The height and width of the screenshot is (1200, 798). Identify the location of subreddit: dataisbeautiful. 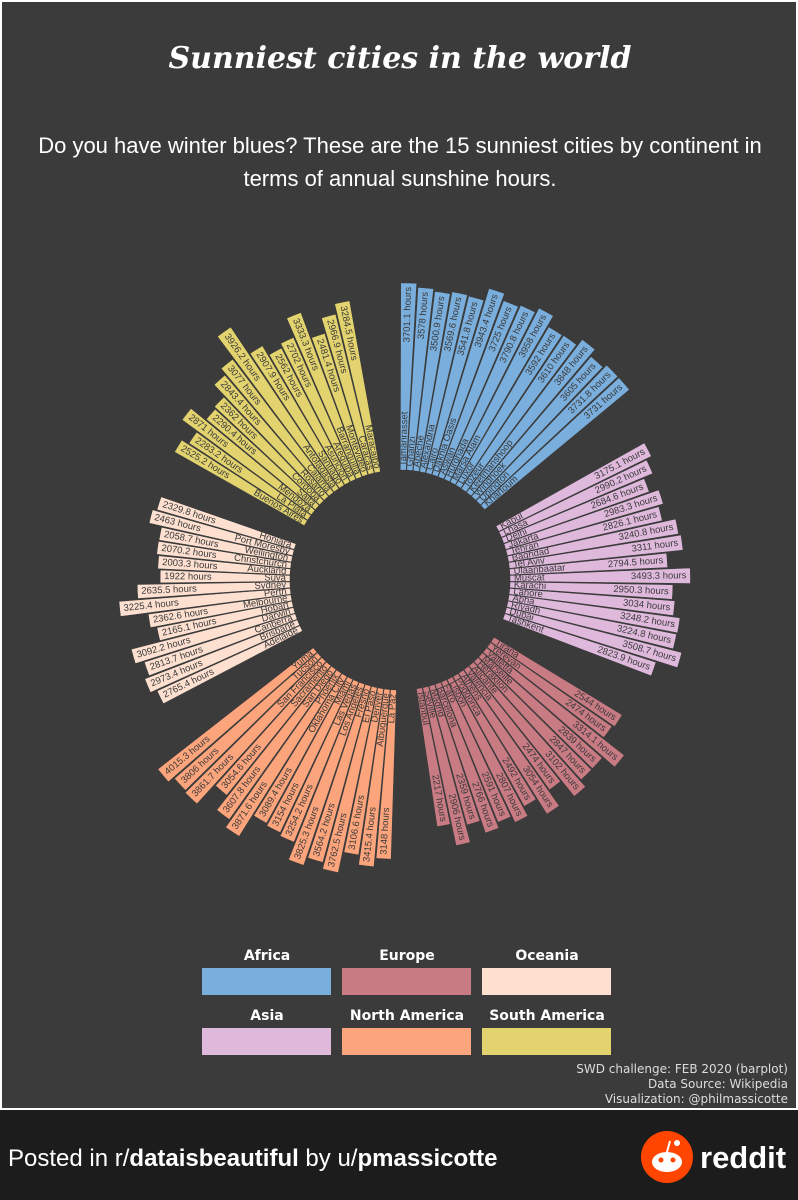
(213, 1158).